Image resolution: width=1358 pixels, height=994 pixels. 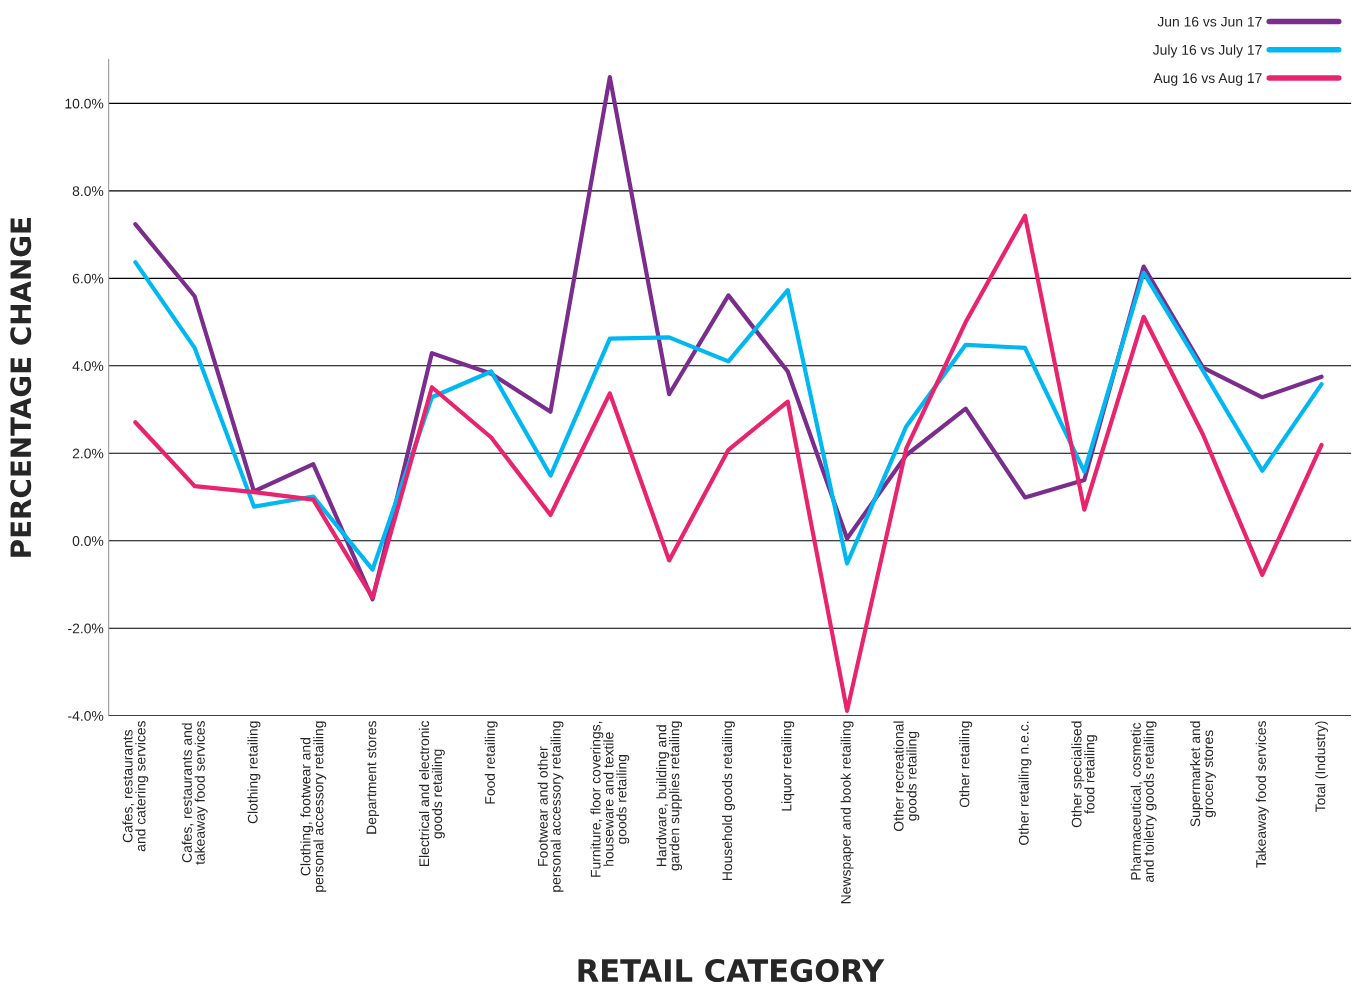 What do you see at coordinates (728, 800) in the screenshot?
I see `x-tick-label: Household goods retailing` at bounding box center [728, 800].